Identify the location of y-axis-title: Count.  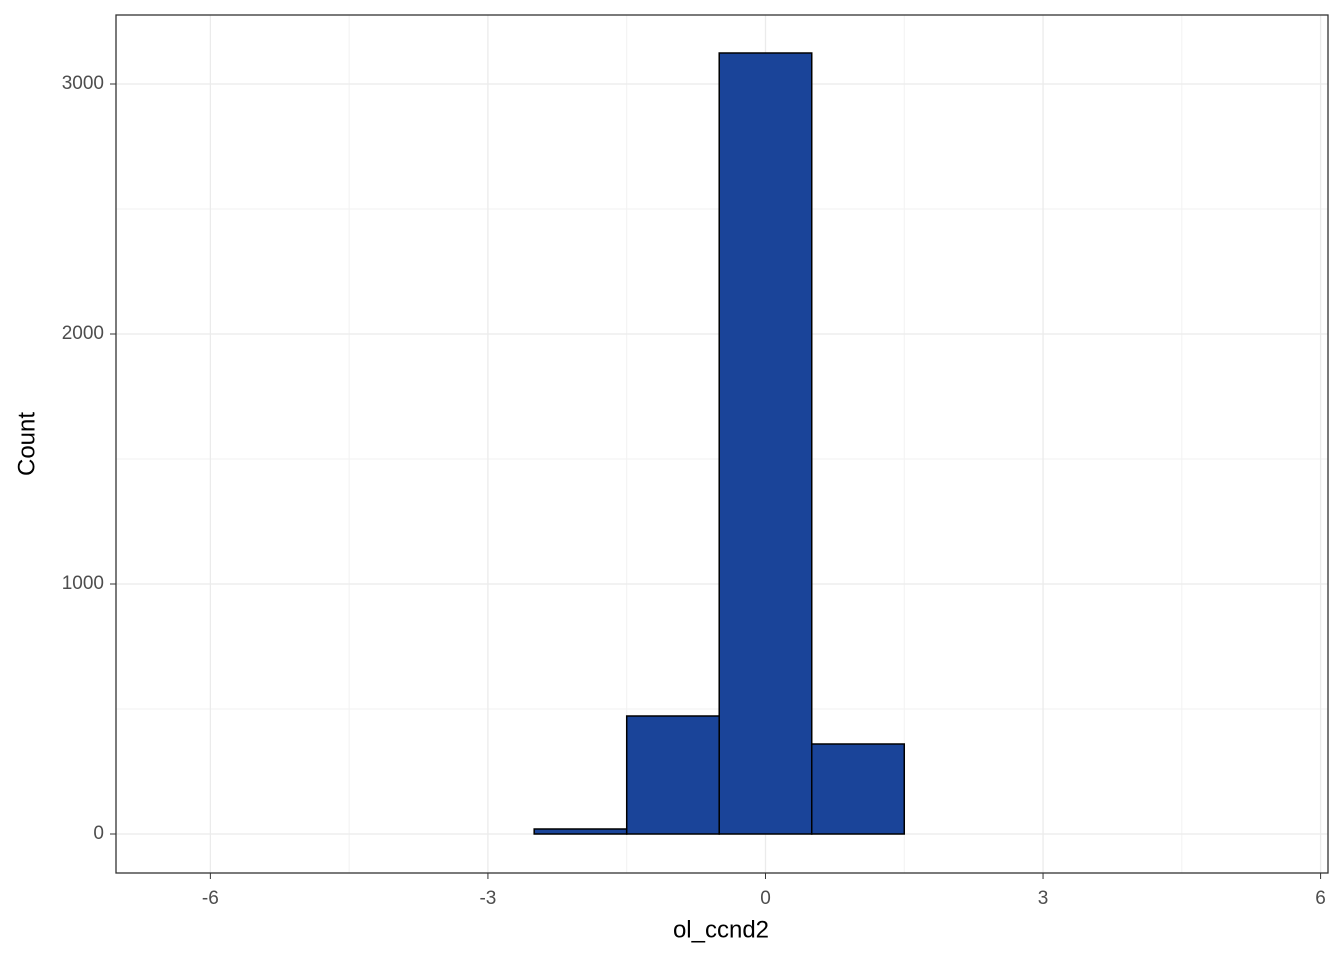
(26, 444).